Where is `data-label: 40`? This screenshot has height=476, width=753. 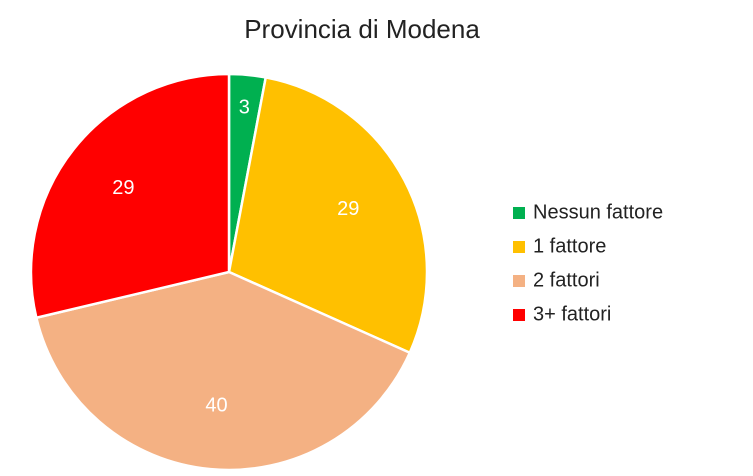 data-label: 40 is located at coordinates (216, 405).